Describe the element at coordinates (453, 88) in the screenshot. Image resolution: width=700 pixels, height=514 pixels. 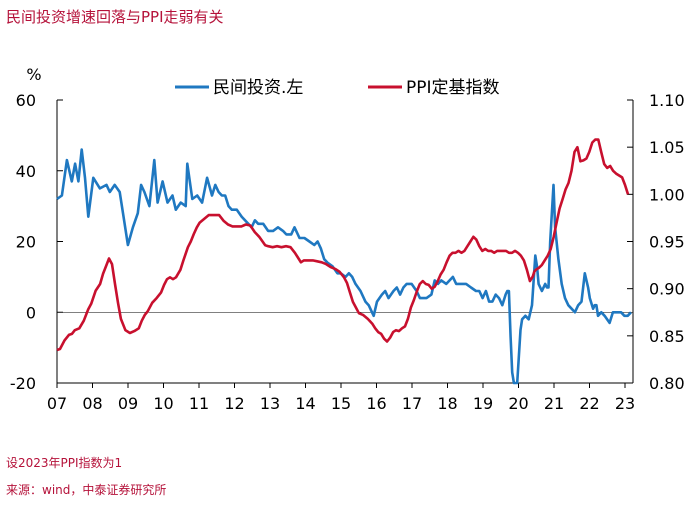
I see `legend-label: PPI定基指数` at that location.